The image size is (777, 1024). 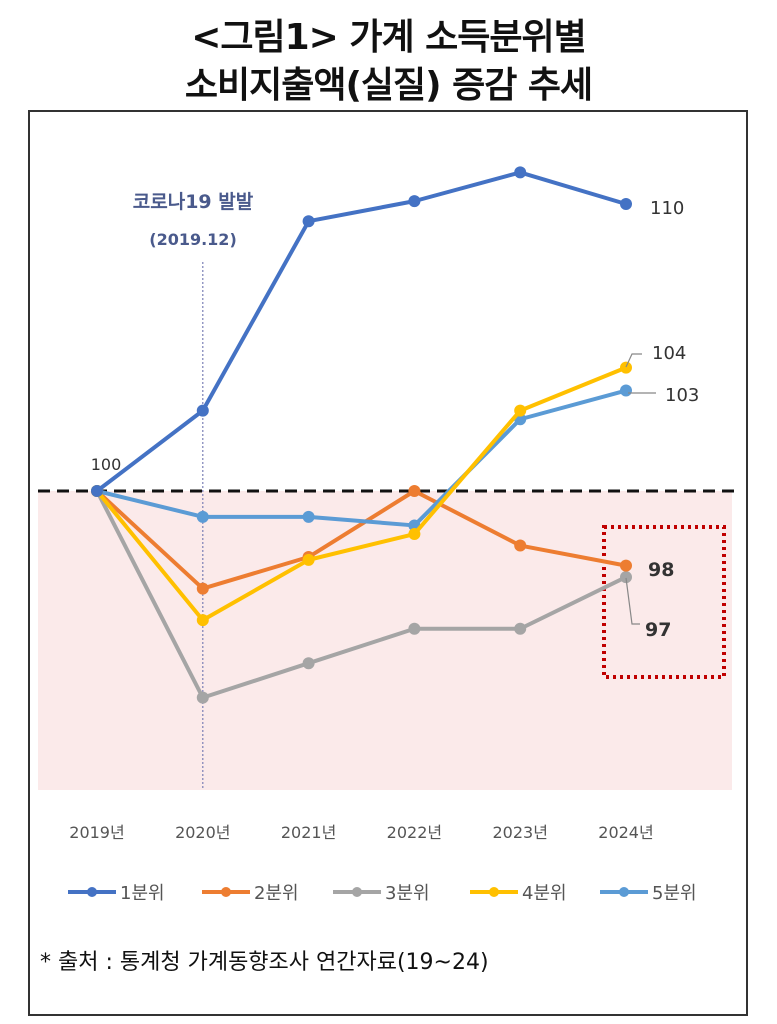 What do you see at coordinates (682, 395) in the screenshot?
I see `end-label-5분위: 103` at bounding box center [682, 395].